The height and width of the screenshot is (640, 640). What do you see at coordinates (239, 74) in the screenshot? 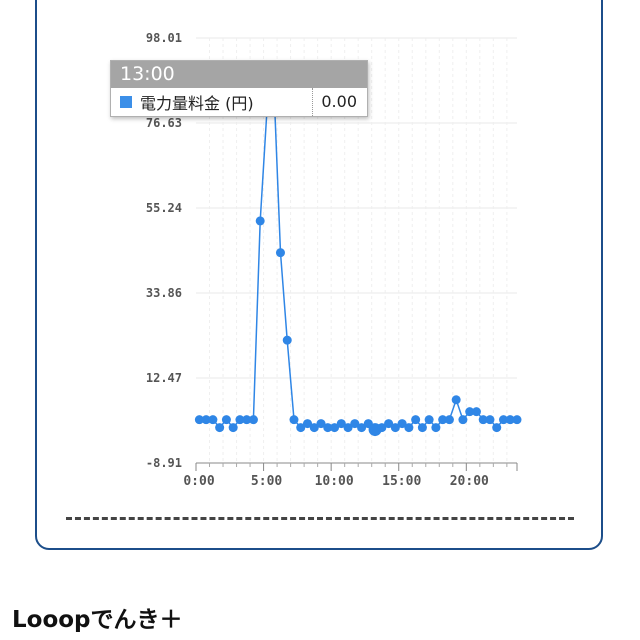
I see `tooltip-time: 13:00` at bounding box center [239, 74].